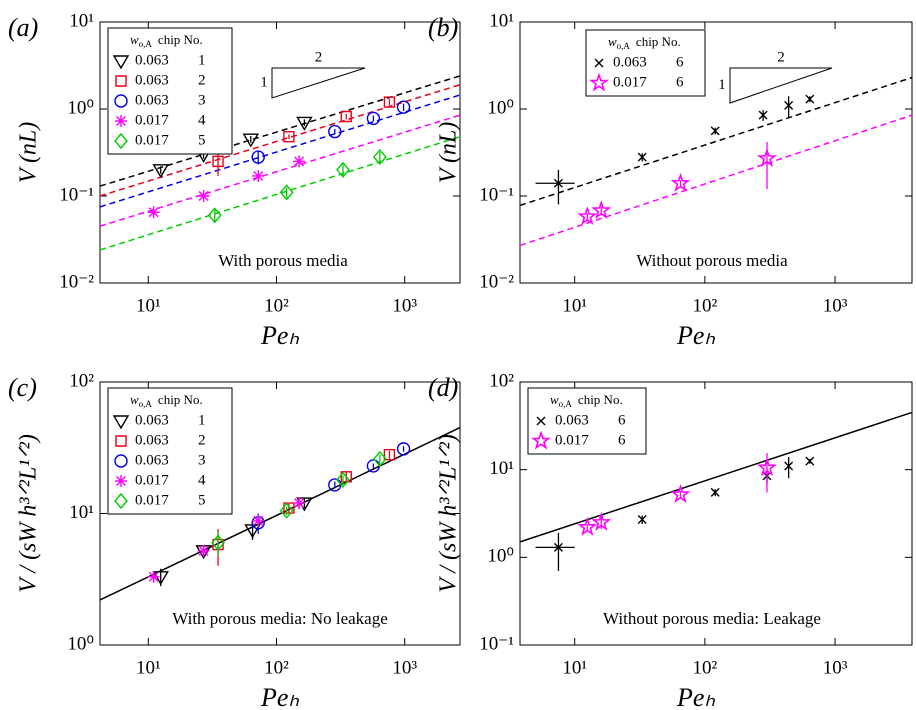  Describe the element at coordinates (501, 20) in the screenshot. I see `y-tick-label: 10¹` at that location.